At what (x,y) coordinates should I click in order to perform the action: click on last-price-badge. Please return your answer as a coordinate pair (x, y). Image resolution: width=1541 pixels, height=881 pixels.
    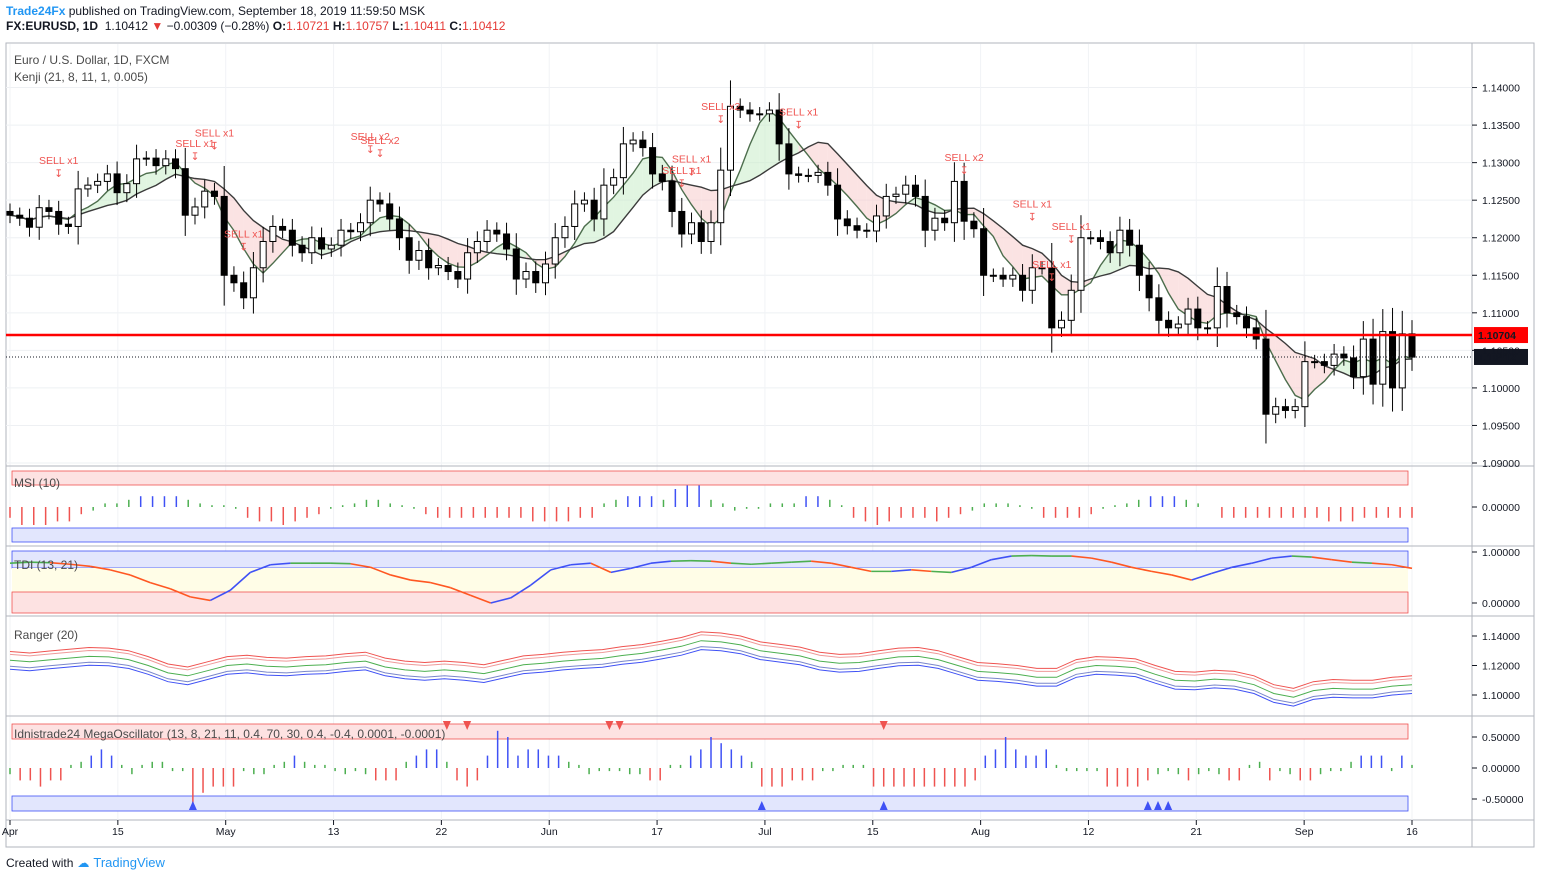
    Looking at the image, I should click on (1501, 356).